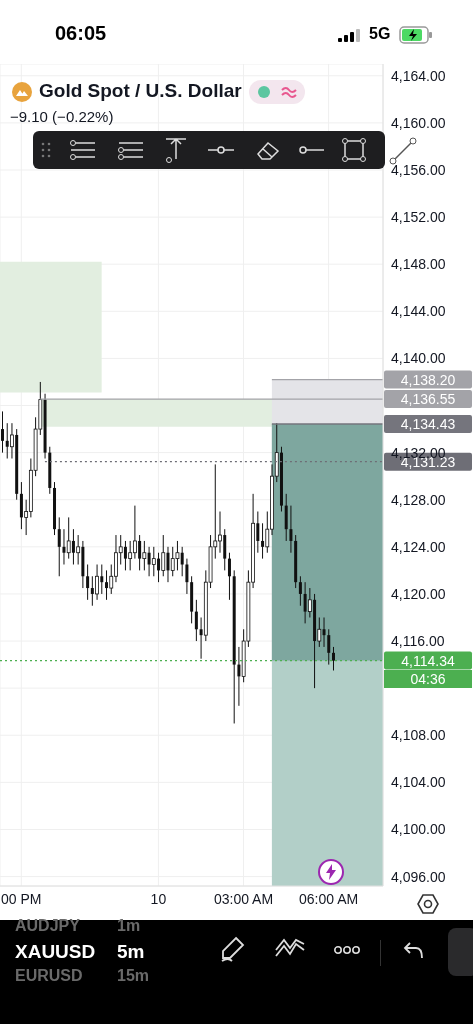 This screenshot has width=473, height=1024. I want to click on y-tick-label: 4,164.00, so click(418, 75).